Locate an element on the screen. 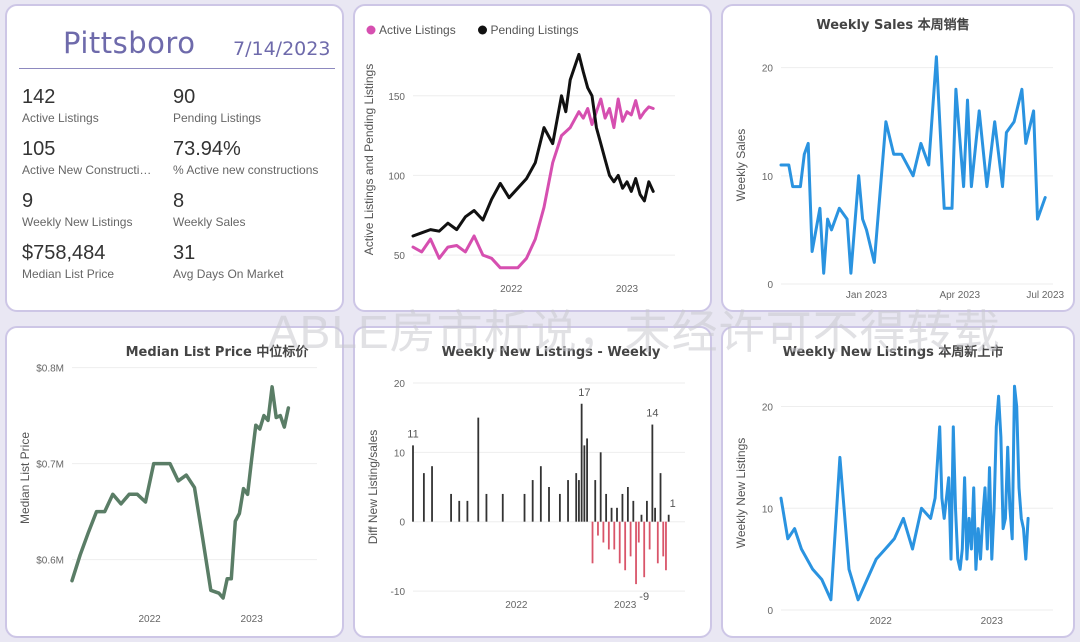  y-tick-label: $0.8M is located at coordinates (50, 369).